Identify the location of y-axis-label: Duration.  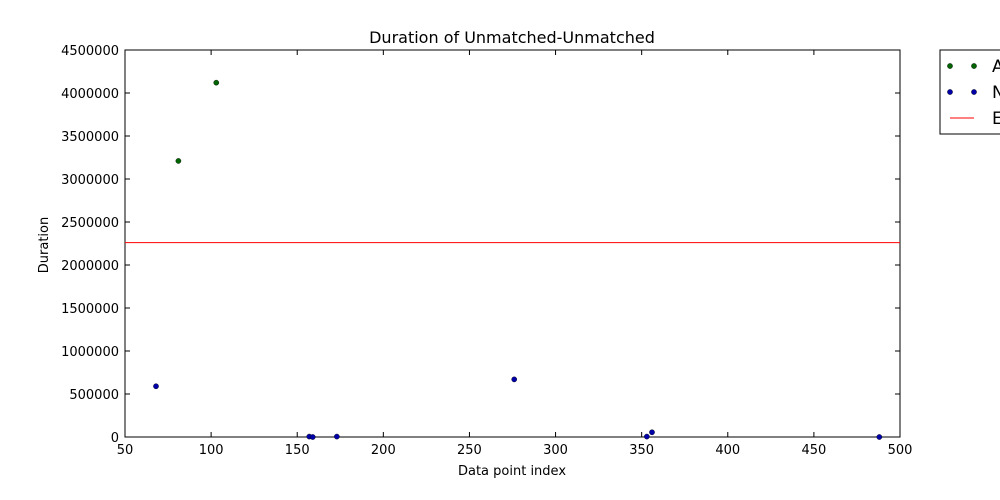
(44, 245).